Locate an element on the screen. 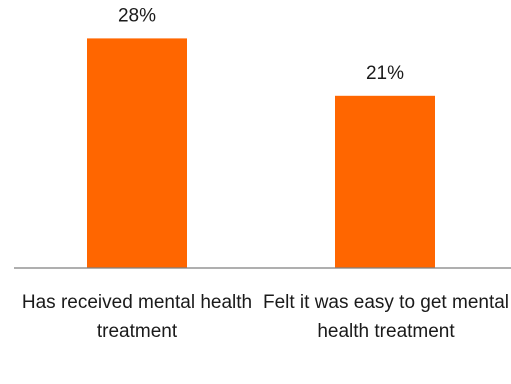  data-label-1: 21% is located at coordinates (385, 73).